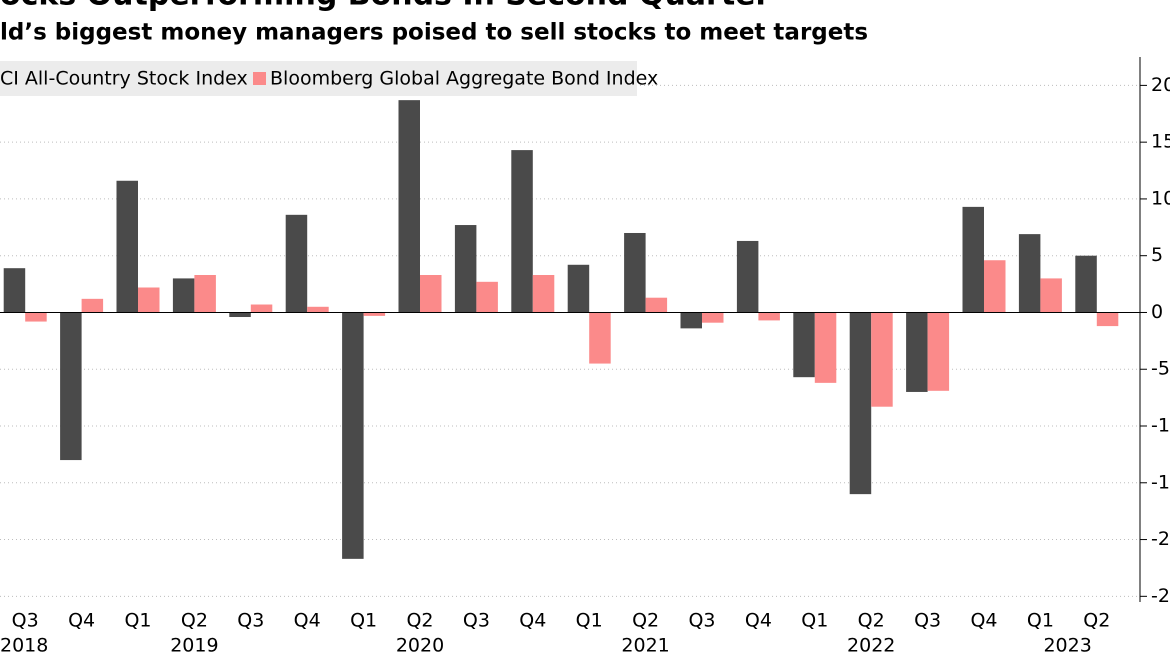  What do you see at coordinates (1067, 646) in the screenshot?
I see `x-year-label: 2023` at bounding box center [1067, 646].